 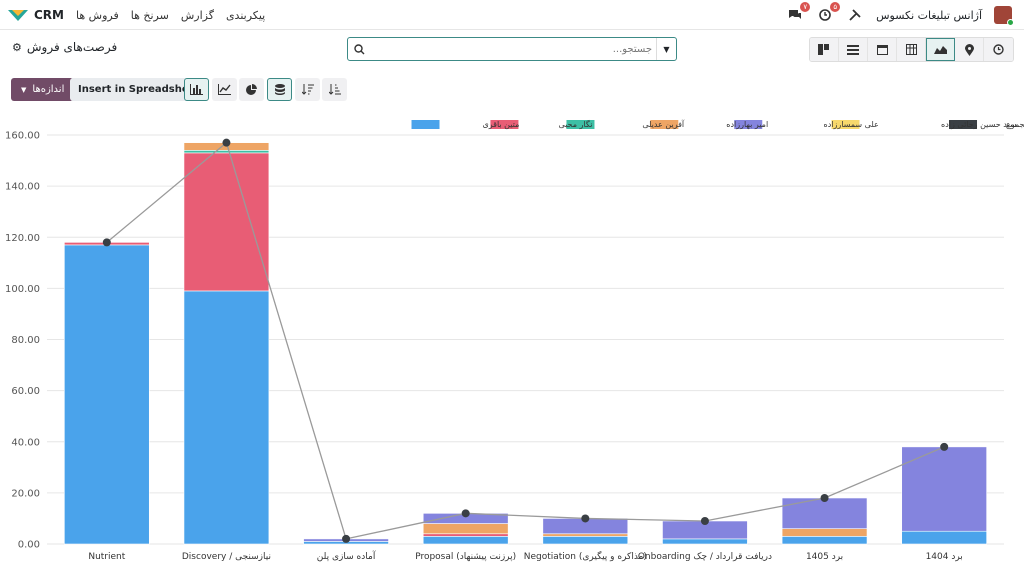 I want to click on y-tick-label: 20.00, so click(x=25, y=493).